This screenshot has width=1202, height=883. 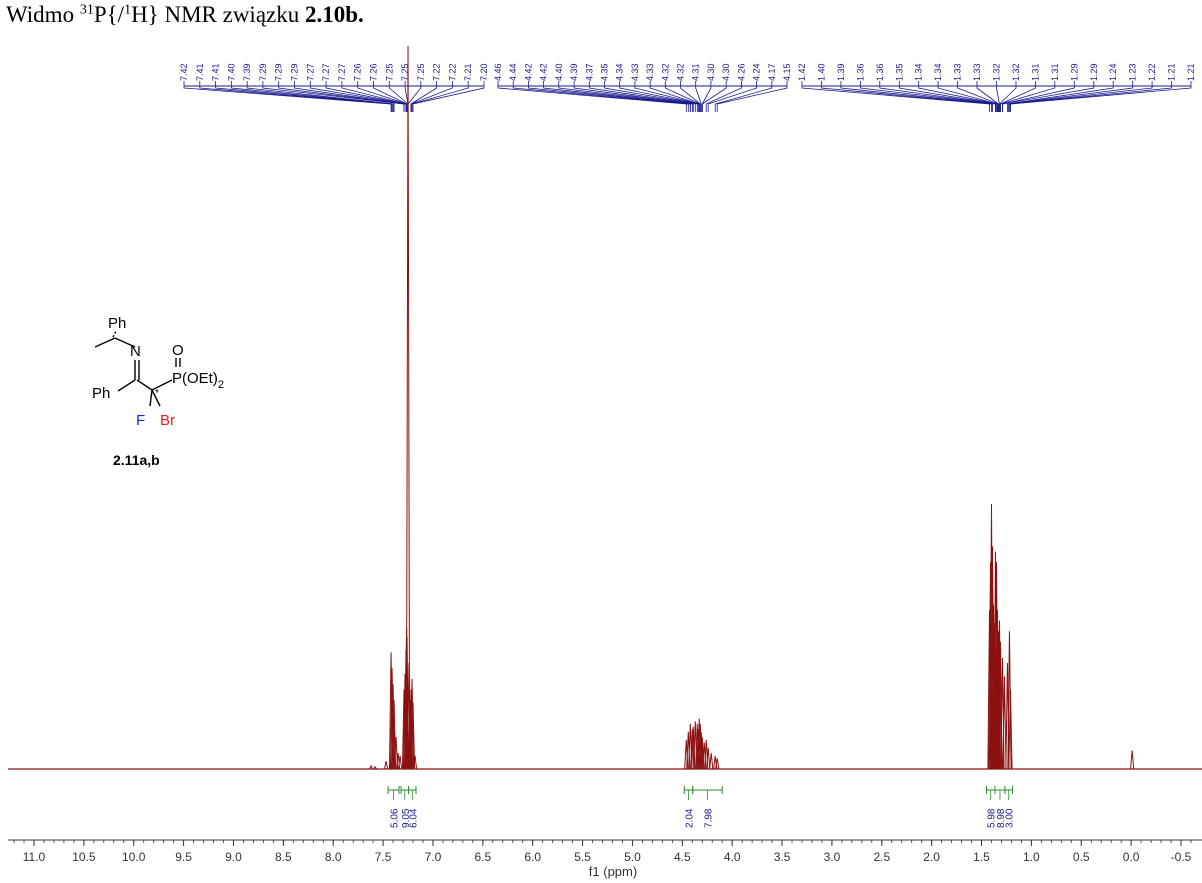 I want to click on x-axis-tick-label: -0.5, so click(x=1181, y=857).